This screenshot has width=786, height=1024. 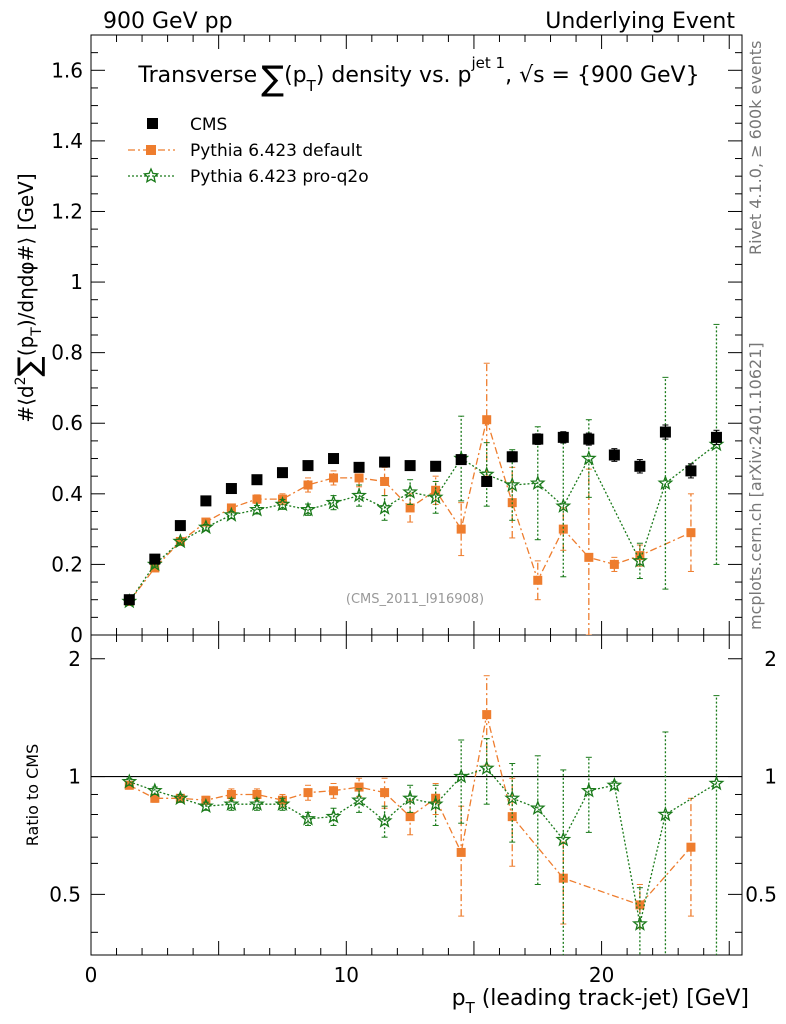 I want to click on ratio-y-tick-label-left: 2, so click(x=74, y=659).